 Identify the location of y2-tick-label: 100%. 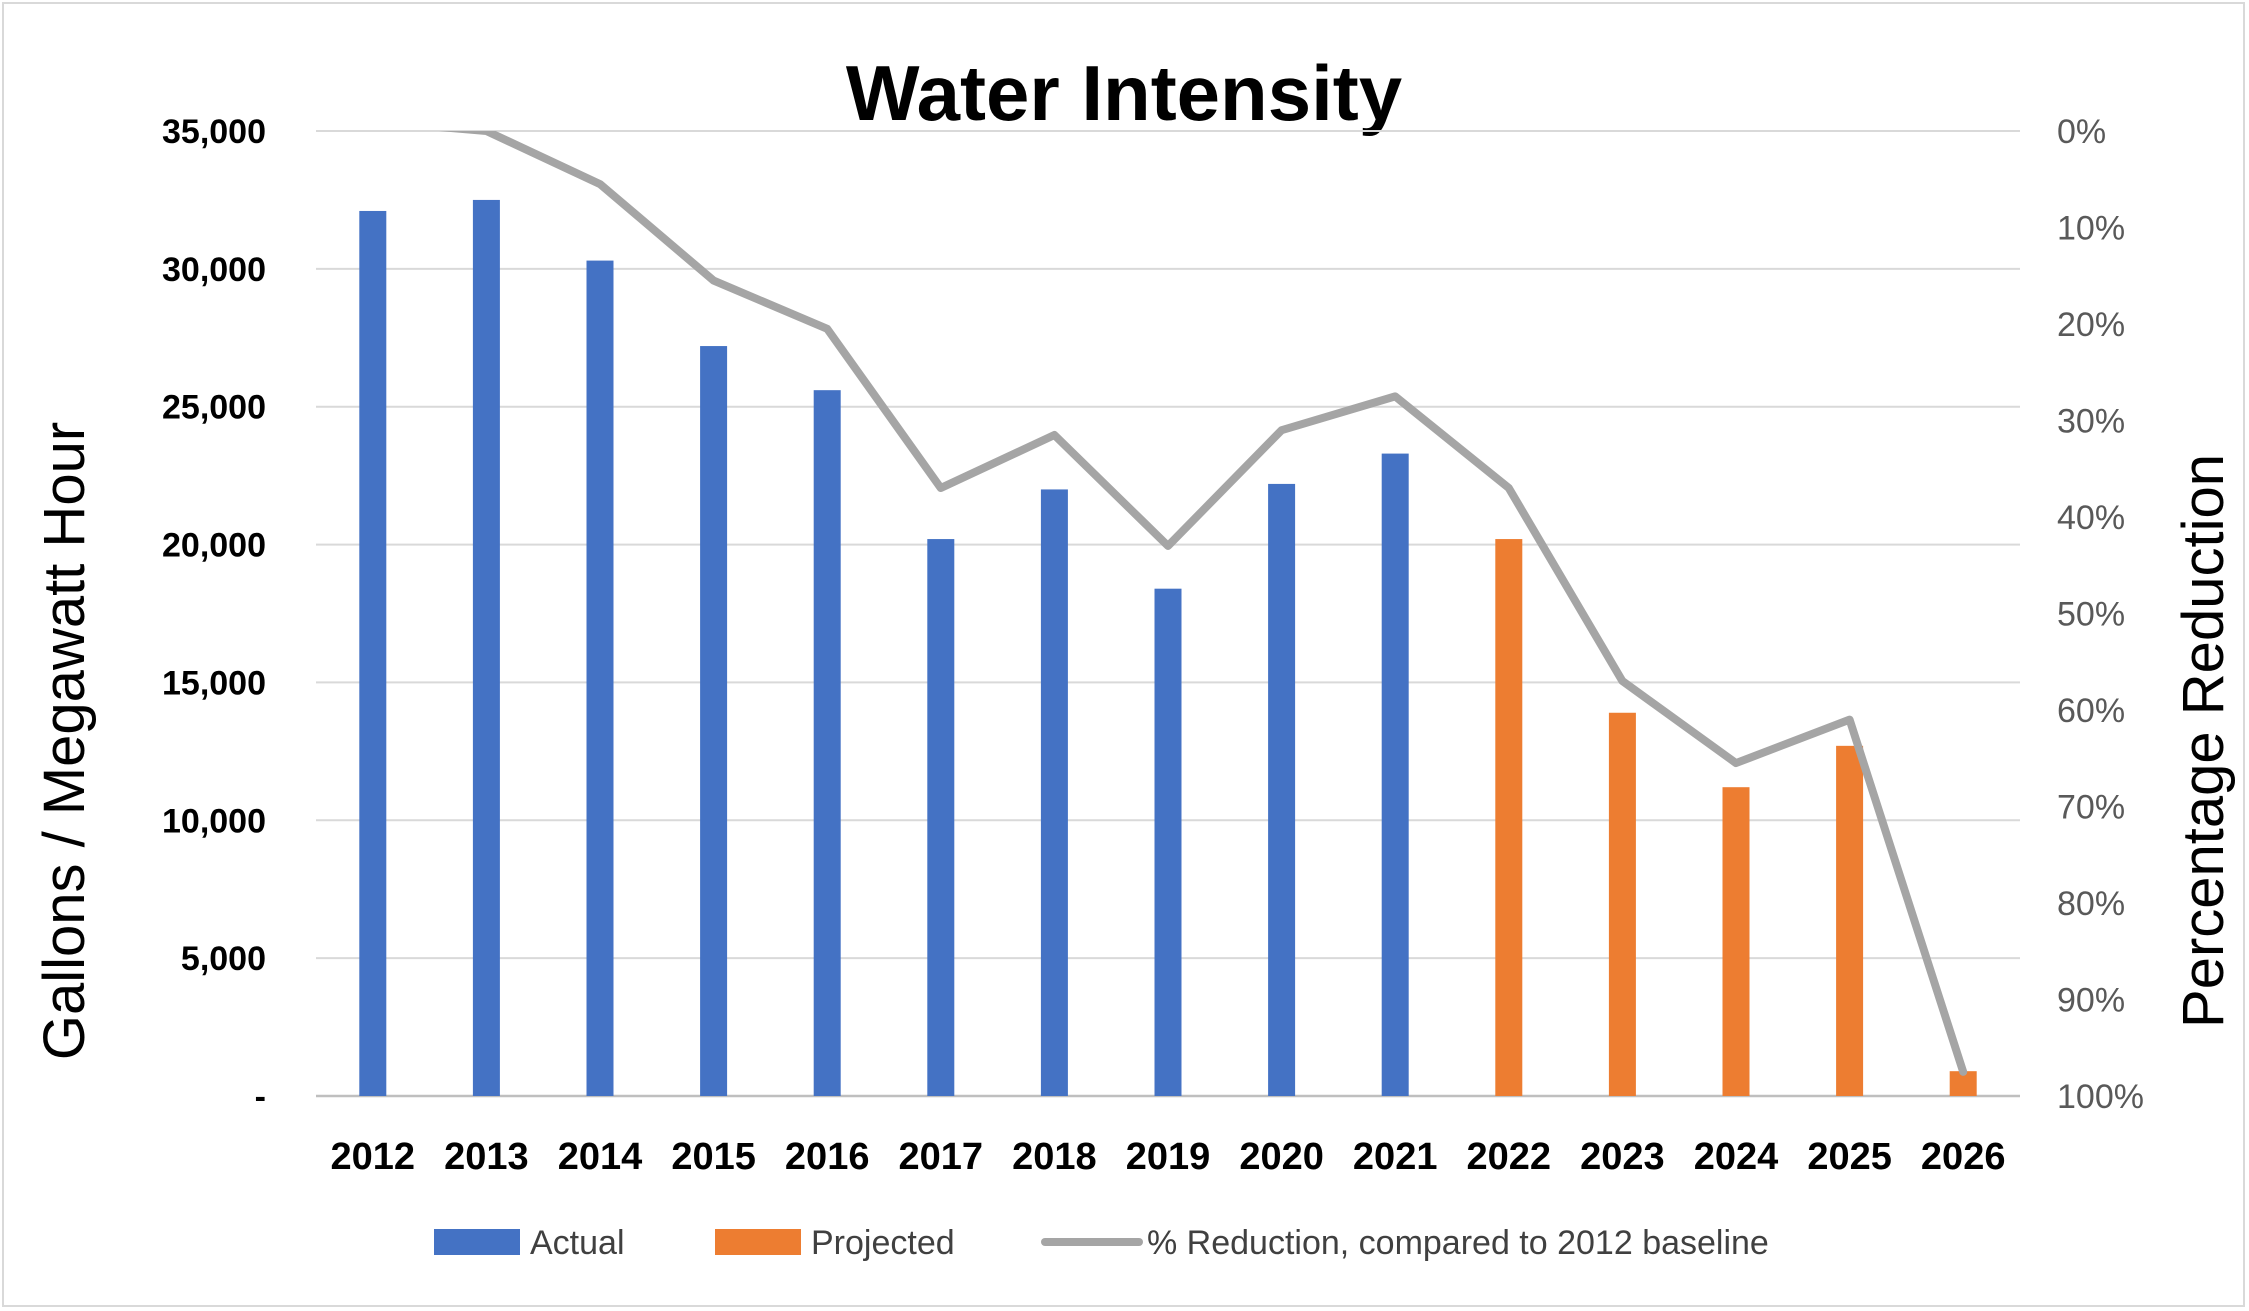
(2100, 1097).